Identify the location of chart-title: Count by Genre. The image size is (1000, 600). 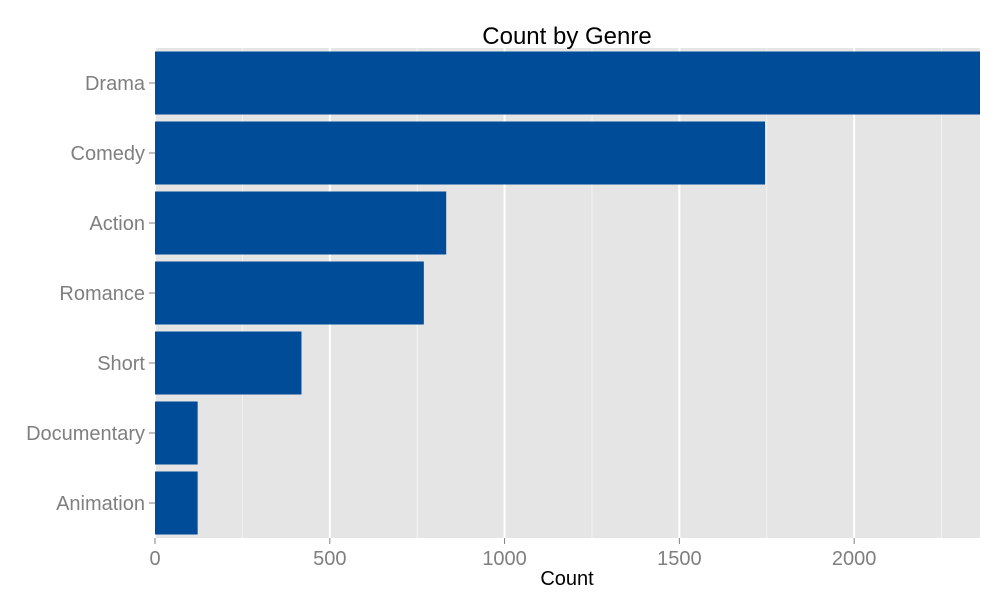
(566, 36).